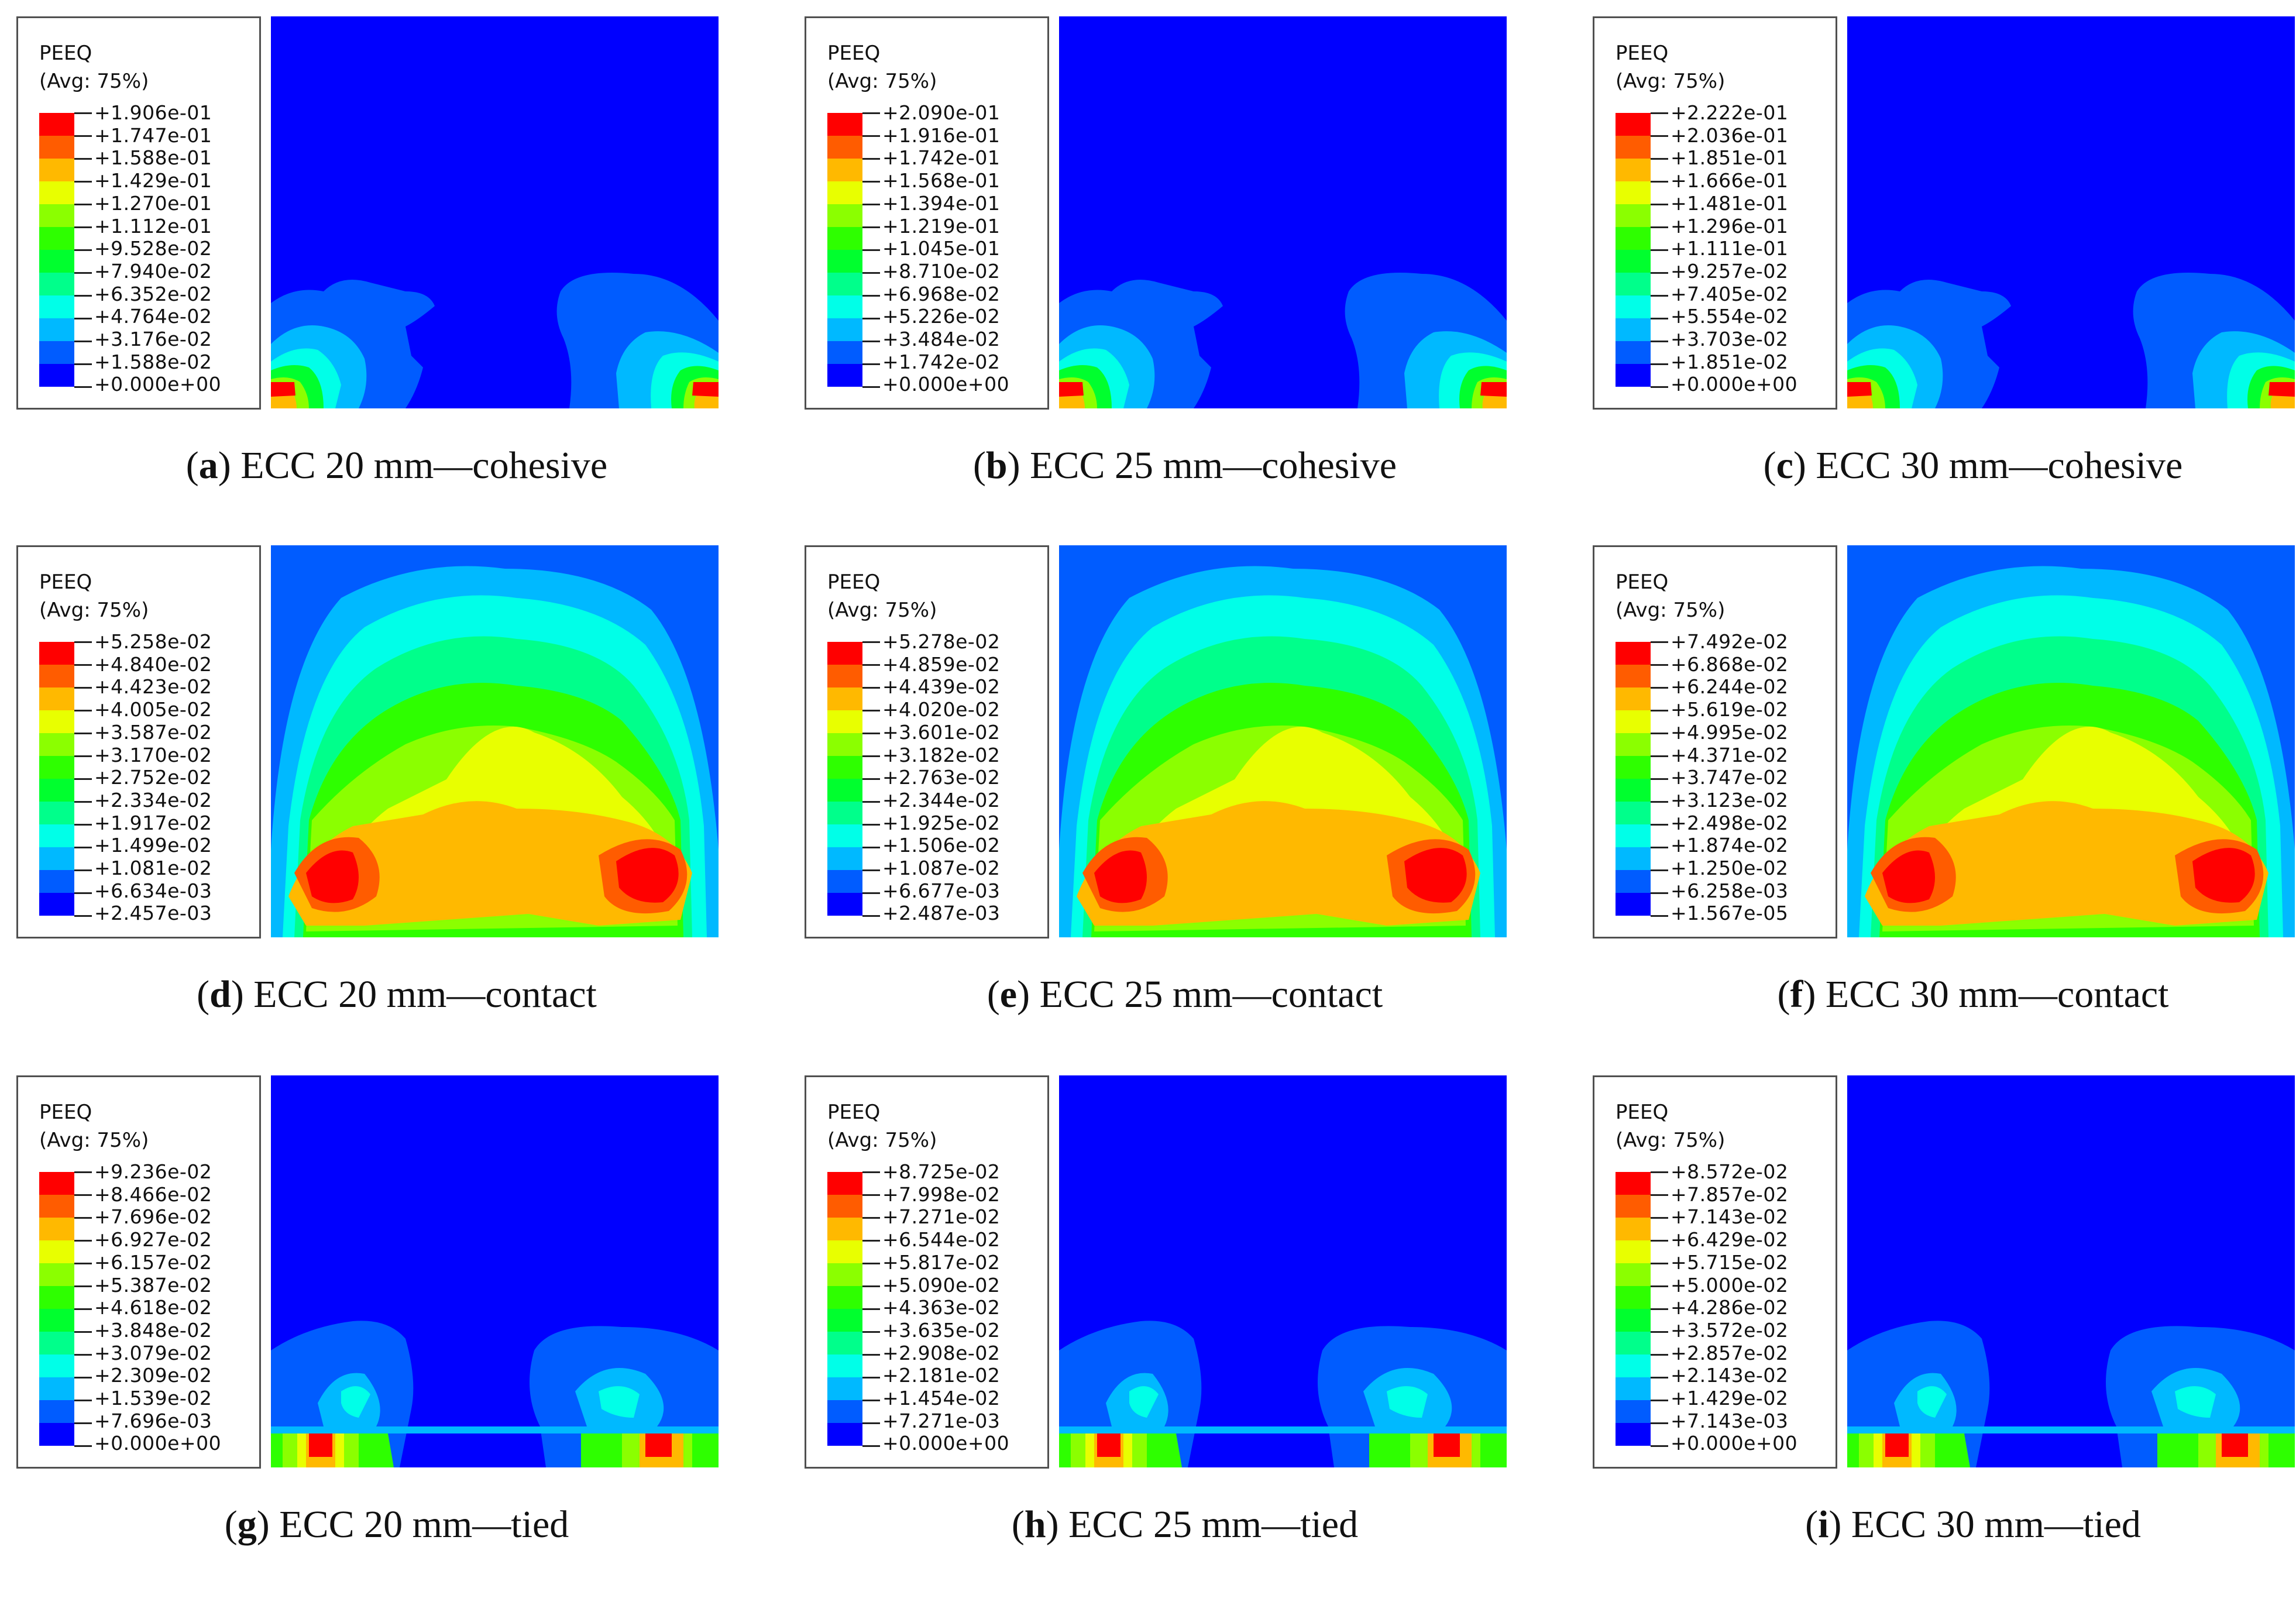 This screenshot has height=1602, width=2296. I want to click on legend-value: +1.270e-01, so click(153, 203).